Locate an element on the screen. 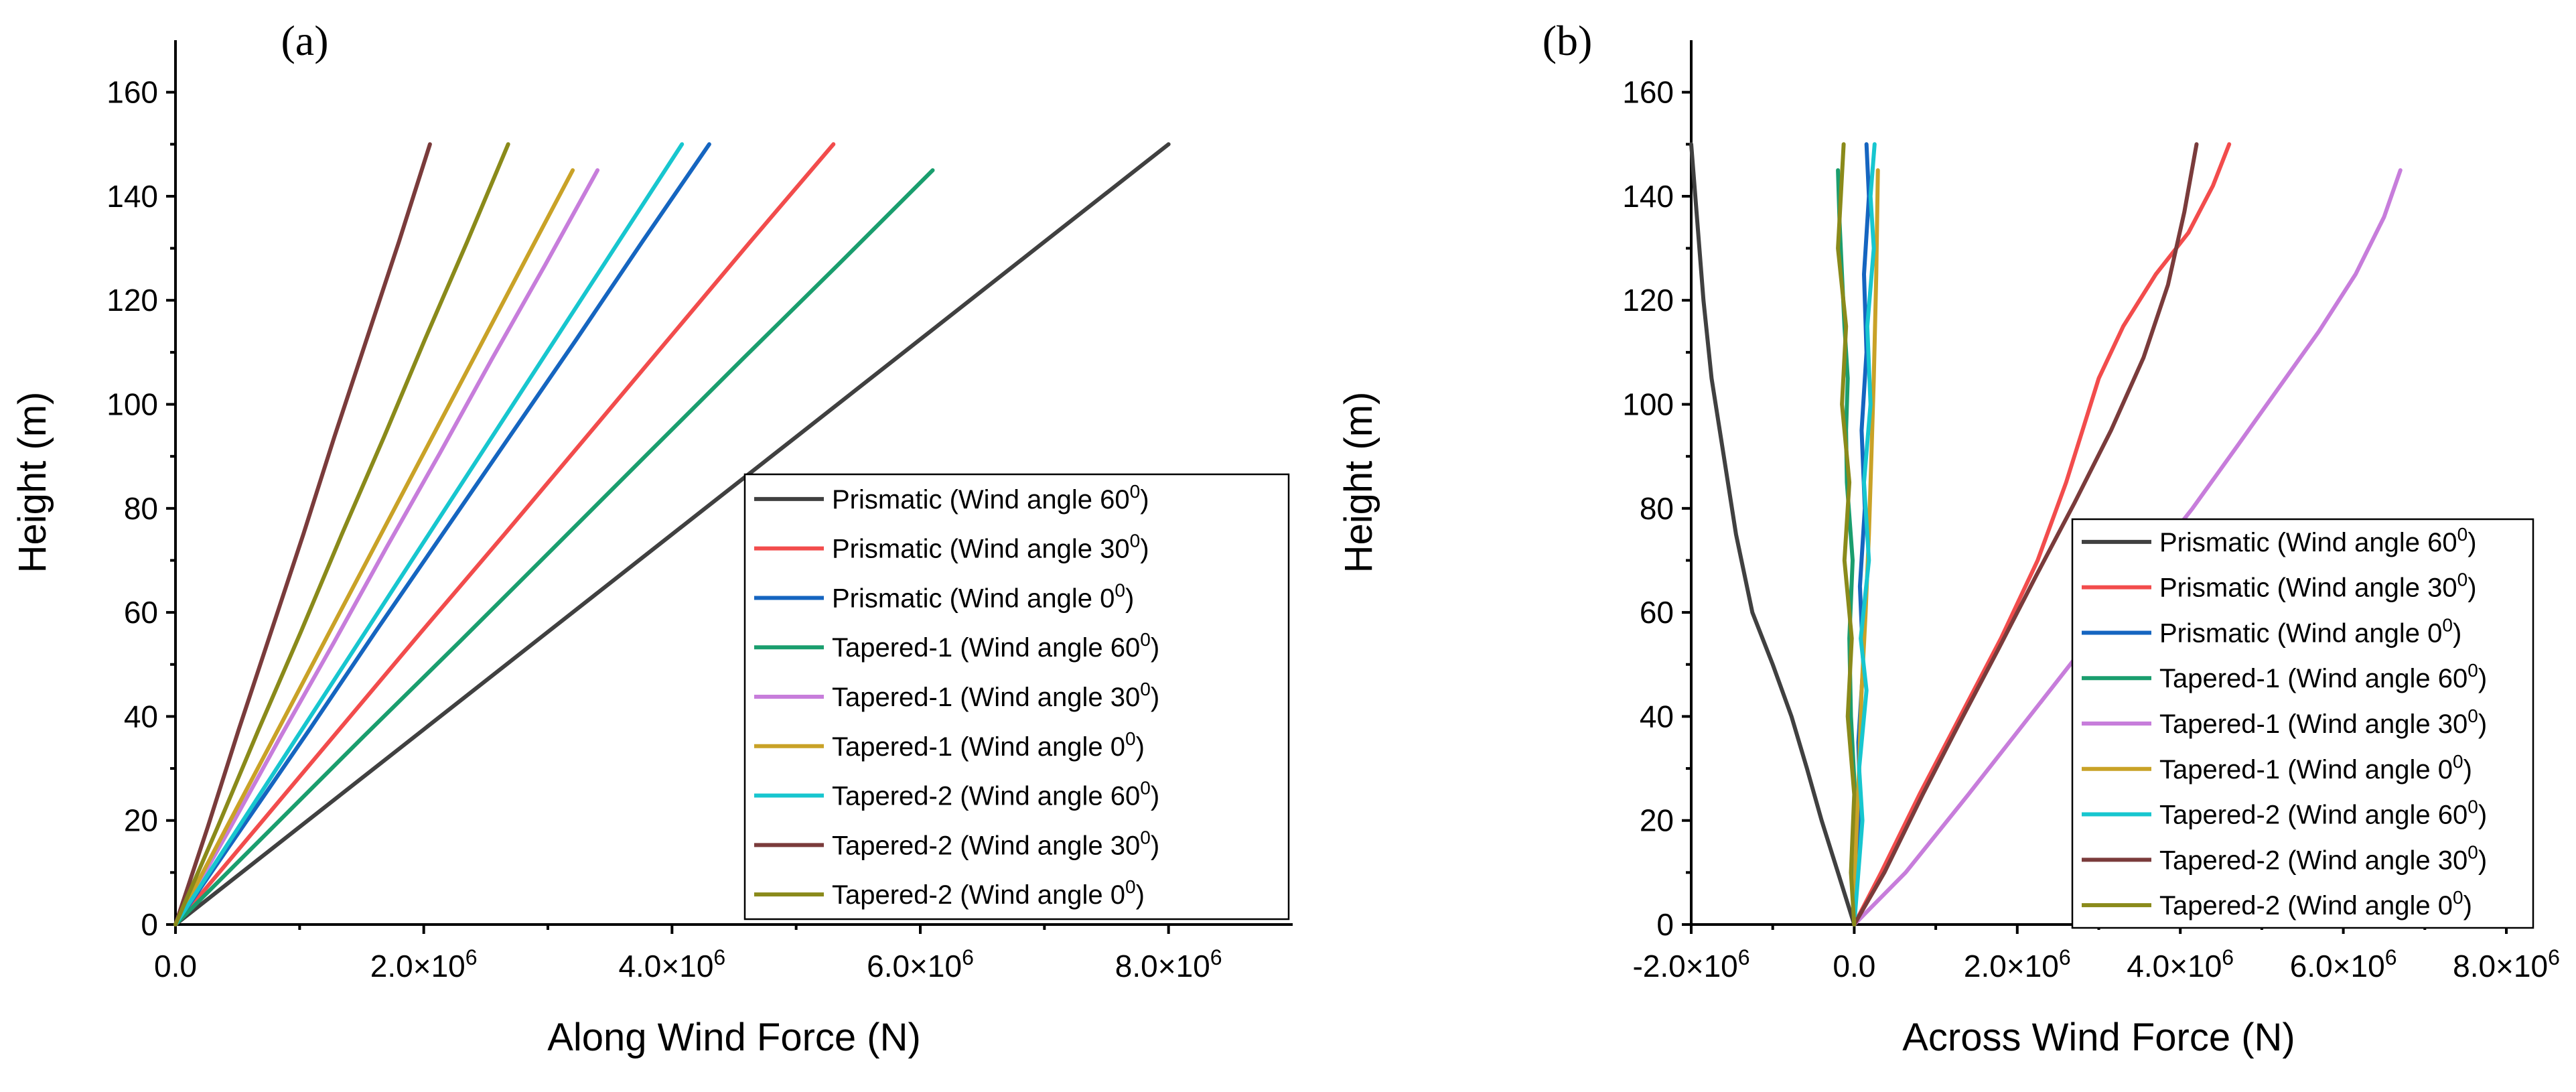 Image resolution: width=2576 pixels, height=1092 pixels. panel-label: (a) is located at coordinates (304, 40).